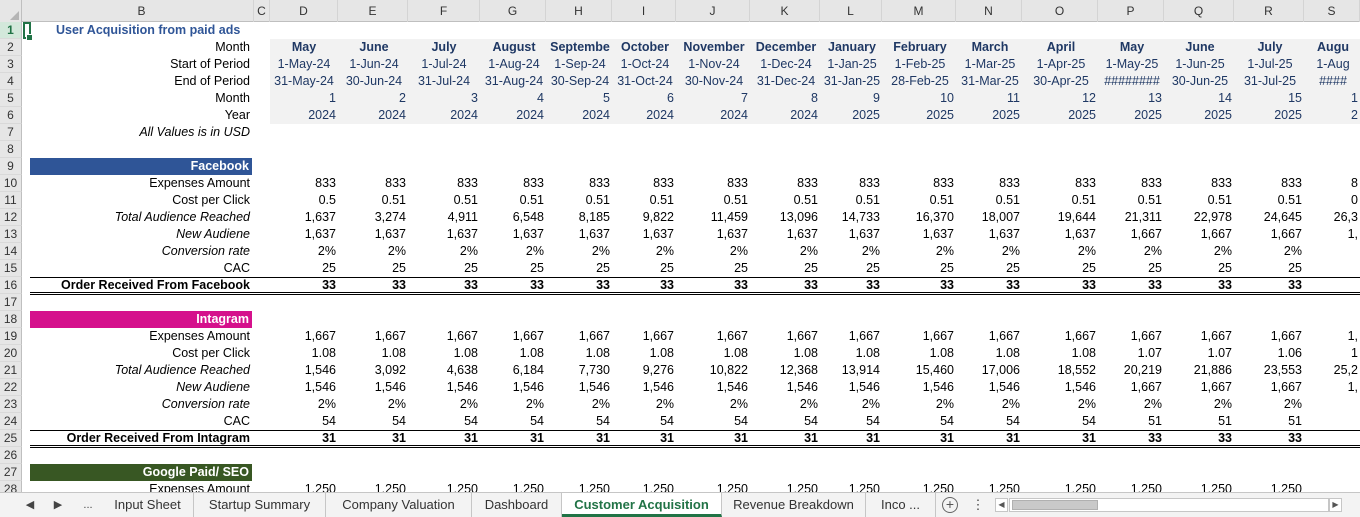 This screenshot has width=1360, height=517. What do you see at coordinates (852, 81) in the screenshot?
I see `header-end-dates-cell: 31-Jan-25` at bounding box center [852, 81].